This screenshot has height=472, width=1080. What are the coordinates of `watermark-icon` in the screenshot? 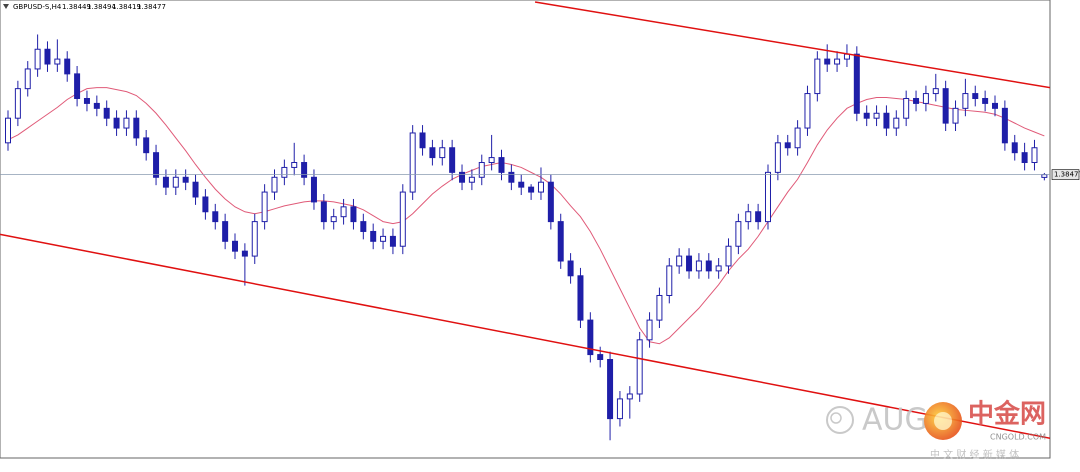 It's located at (836, 418).